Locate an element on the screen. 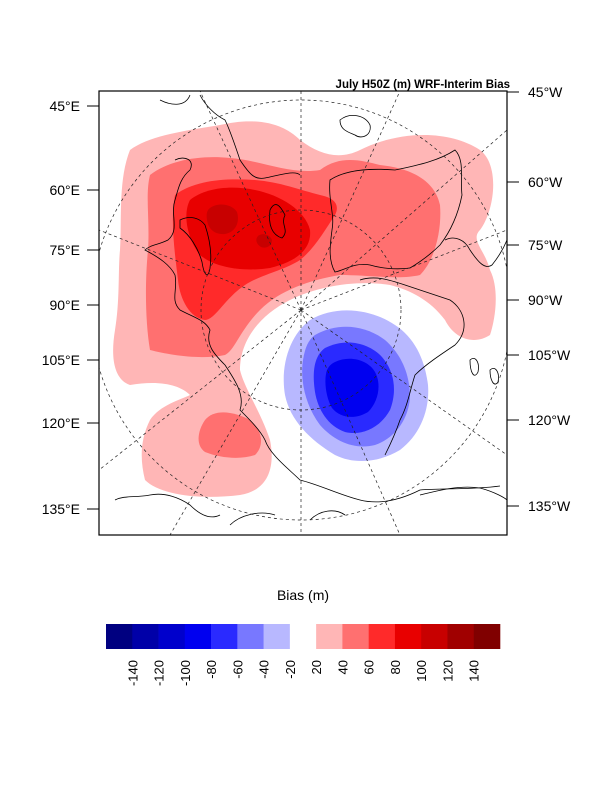 The height and width of the screenshot is (792, 612). right-axis-label: 75°W is located at coordinates (545, 245).